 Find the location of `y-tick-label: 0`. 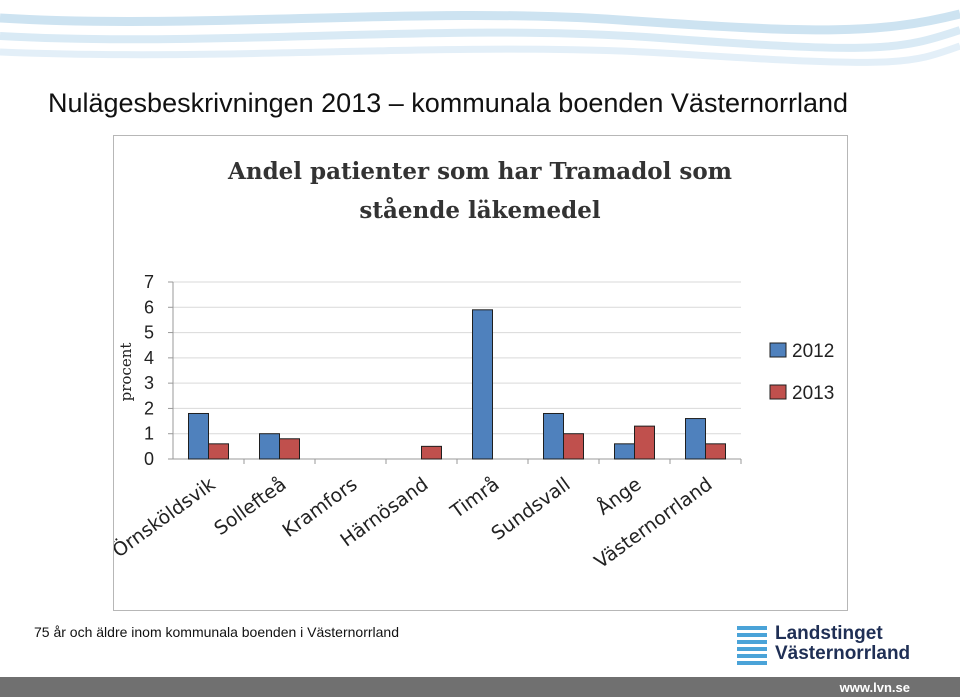

y-tick-label: 0 is located at coordinates (149, 459).